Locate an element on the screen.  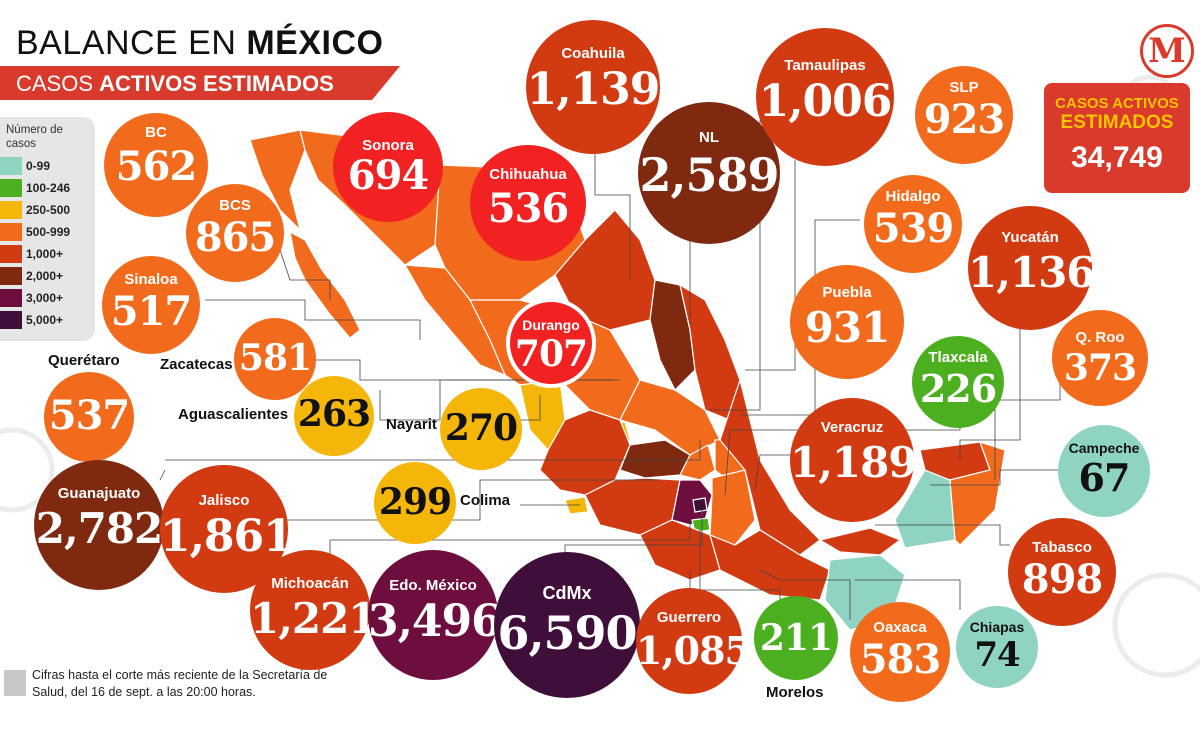
state-name: BCS is located at coordinates (235, 205).